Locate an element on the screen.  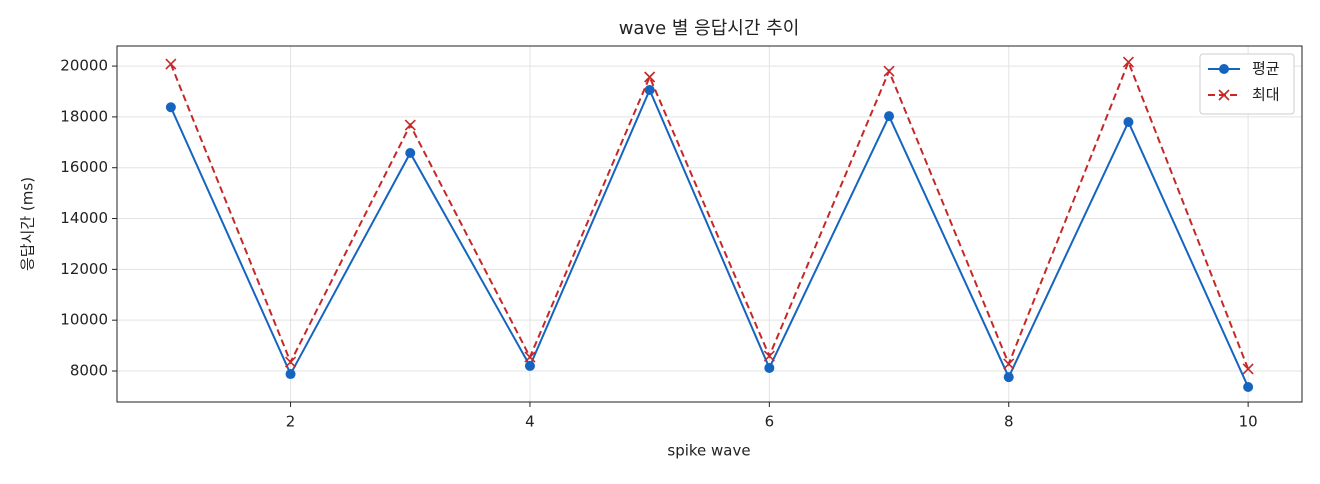
x-tick-label: 4 is located at coordinates (530, 422).